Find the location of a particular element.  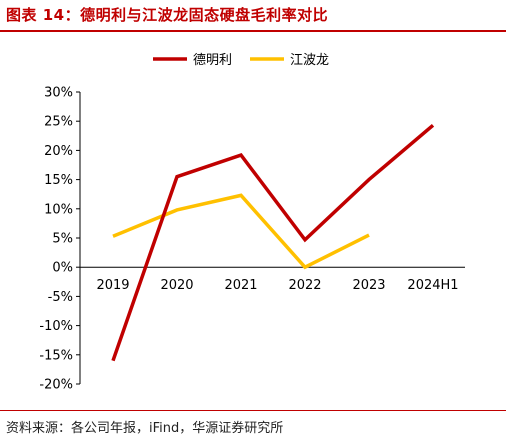

x-axis: 2019 2020 2021 2022 2023 2024H1 is located at coordinates (272, 279).